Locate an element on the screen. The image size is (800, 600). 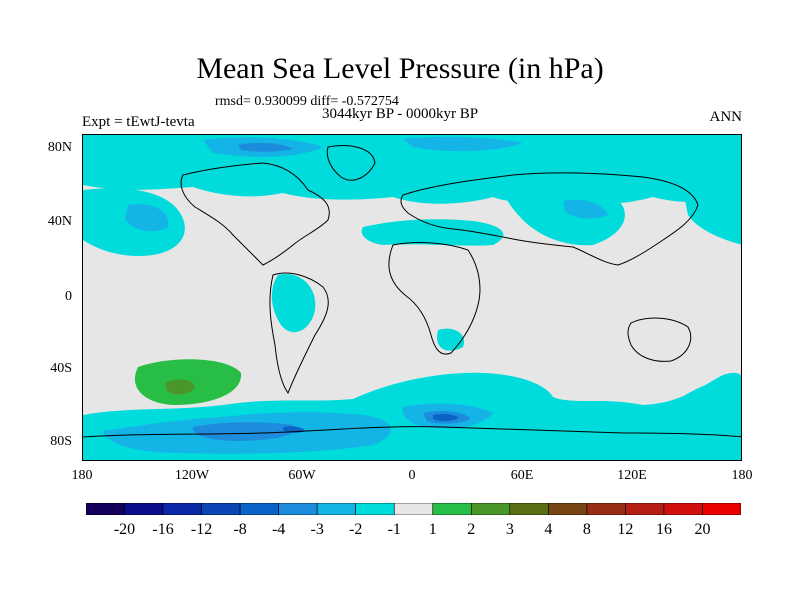
north-pacific-stronger is located at coordinates (147, 218).